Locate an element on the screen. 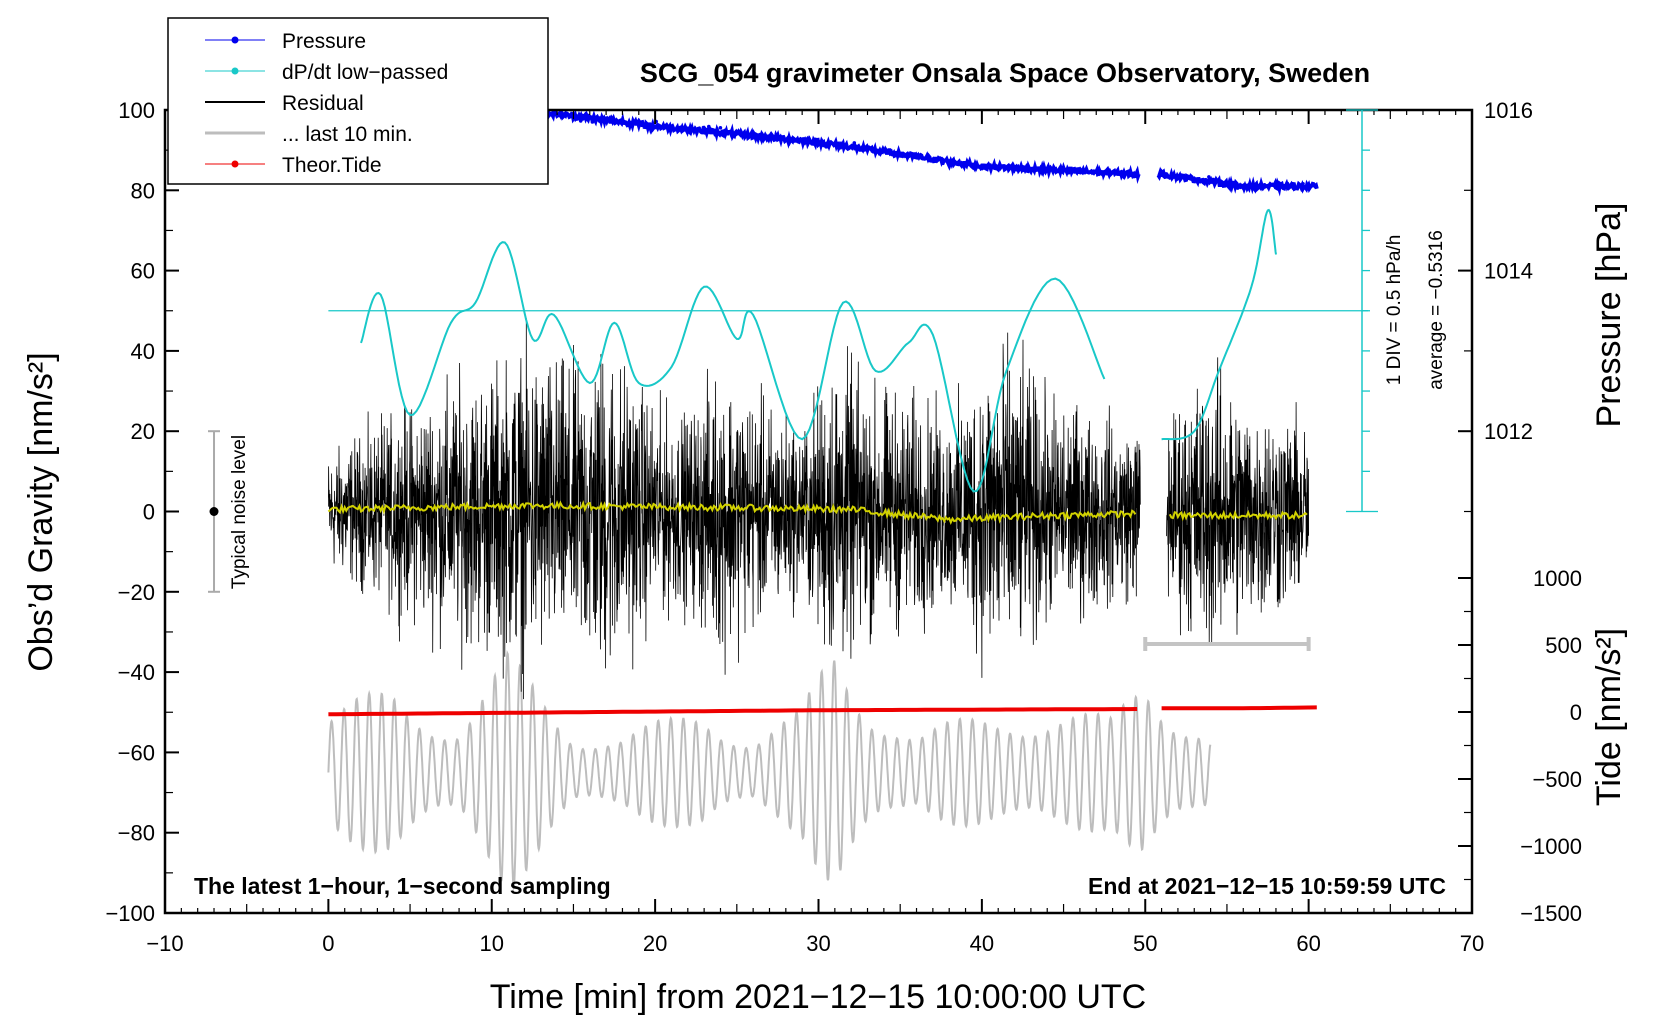  tide-tick-label: 500 is located at coordinates (1563, 645).